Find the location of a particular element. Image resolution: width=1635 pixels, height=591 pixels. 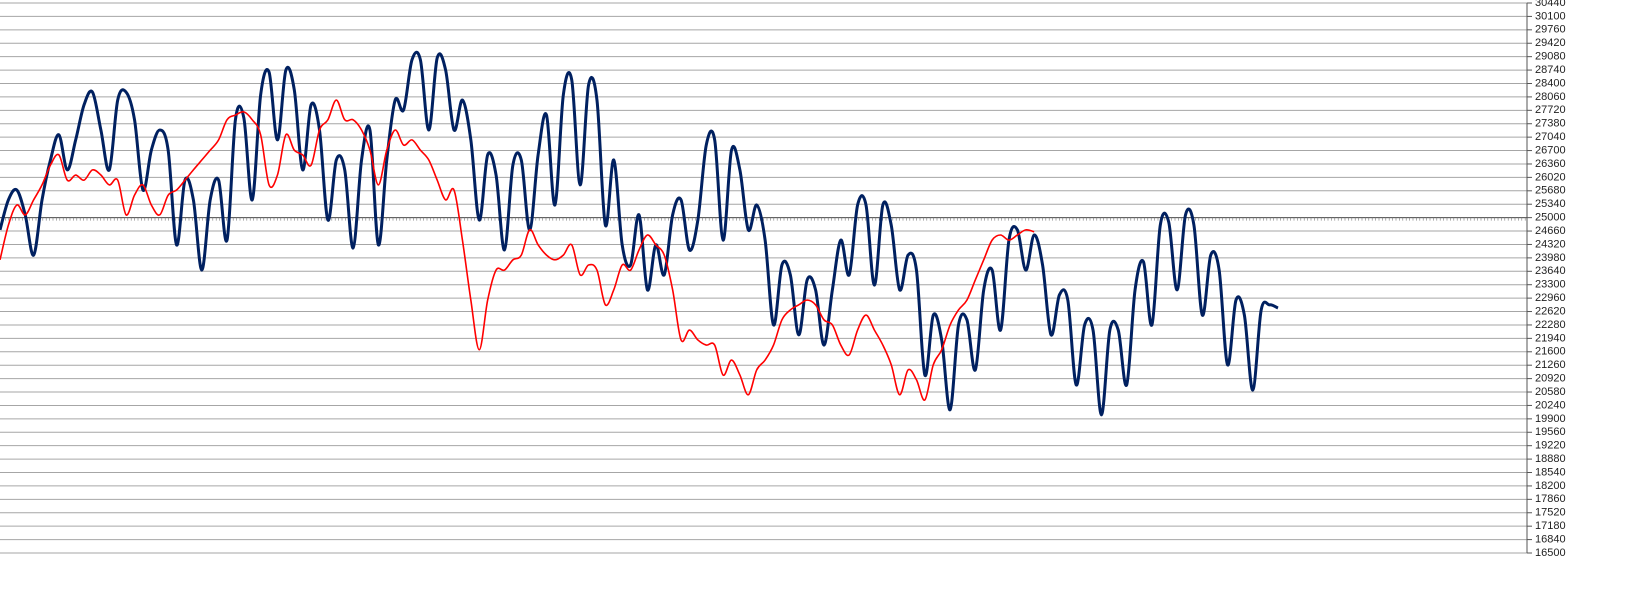

y-tick-label: 21260 is located at coordinates (1550, 365).